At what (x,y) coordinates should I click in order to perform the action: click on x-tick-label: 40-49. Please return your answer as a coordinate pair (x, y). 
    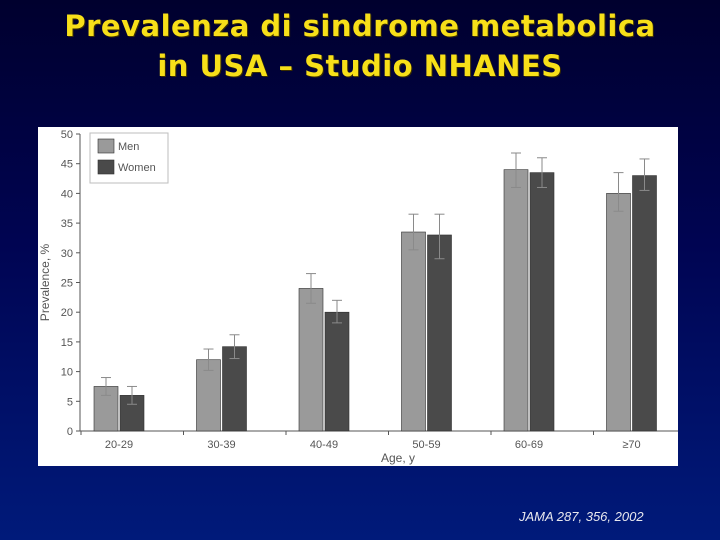
    Looking at the image, I should click on (324, 445).